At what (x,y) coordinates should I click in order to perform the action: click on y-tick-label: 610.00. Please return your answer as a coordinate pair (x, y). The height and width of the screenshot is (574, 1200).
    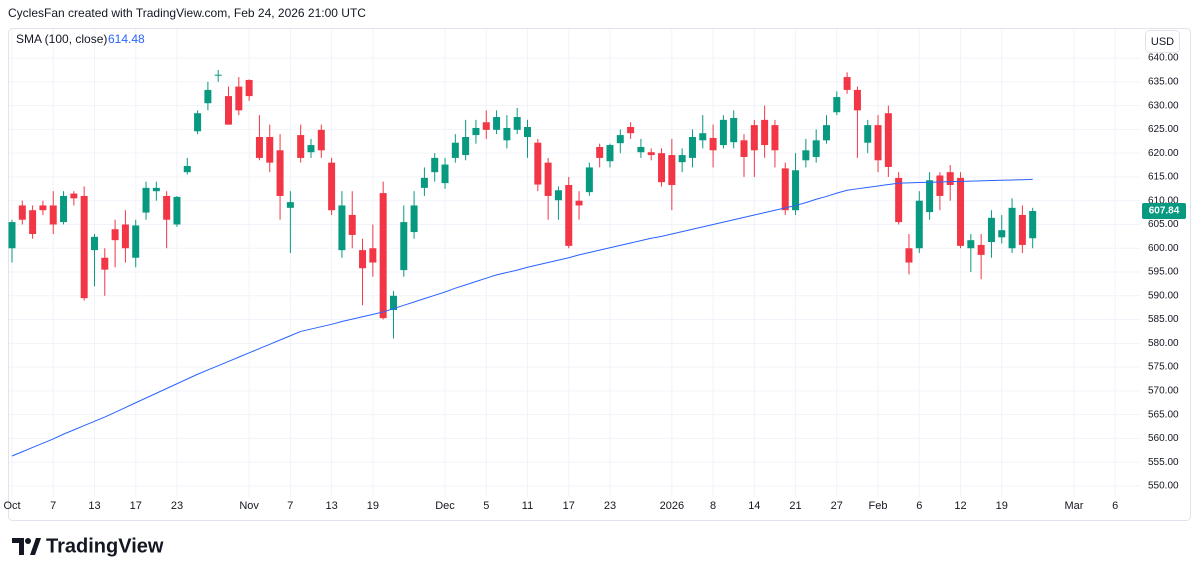
    Looking at the image, I should click on (1163, 200).